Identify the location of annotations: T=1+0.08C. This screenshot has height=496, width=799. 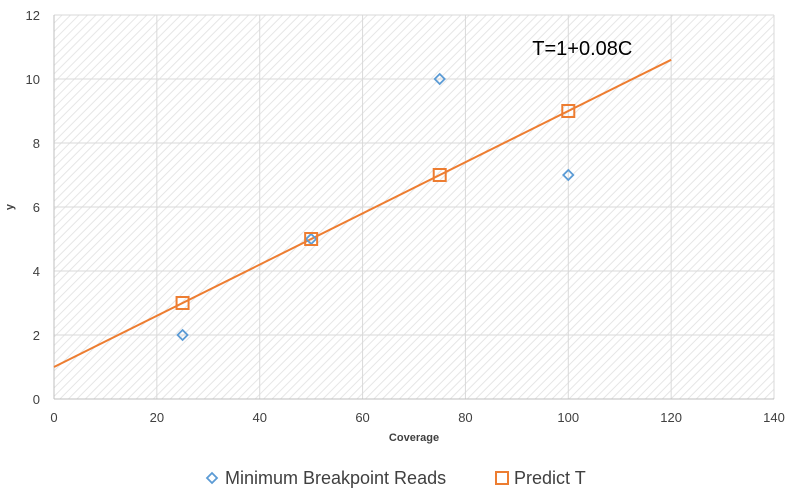
(582, 49).